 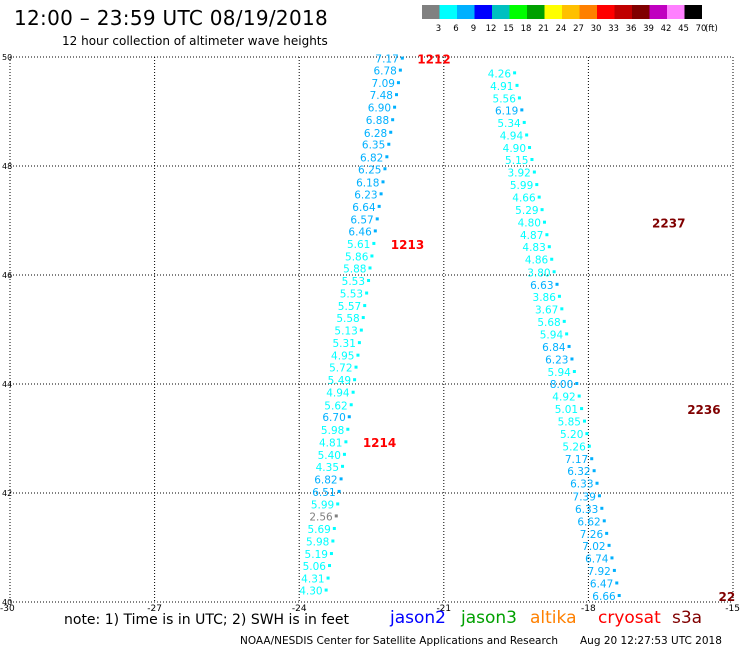 I want to click on swh-value: 6.19, so click(x=506, y=111).